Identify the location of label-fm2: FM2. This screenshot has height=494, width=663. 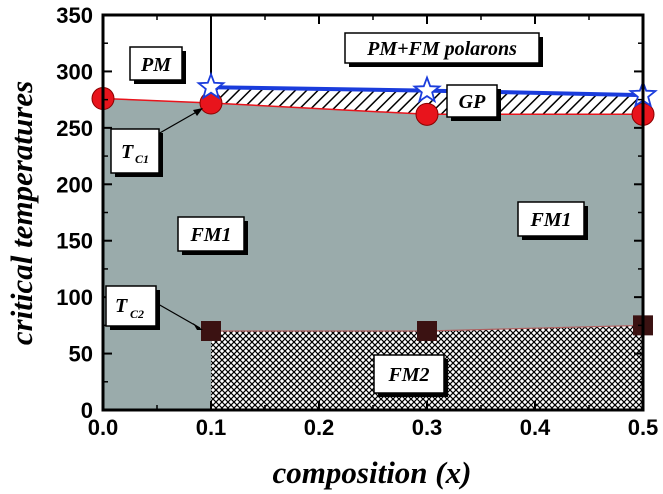
(410, 375).